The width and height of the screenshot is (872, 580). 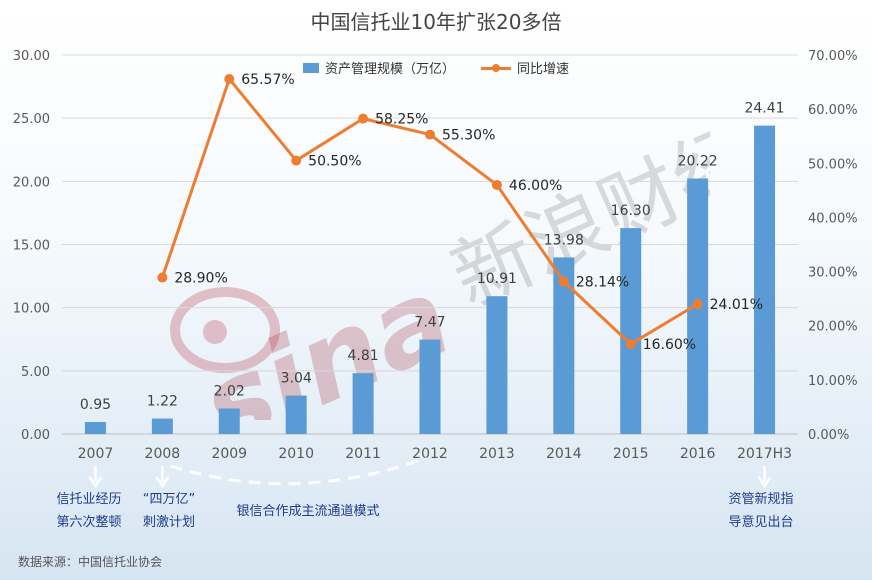 I want to click on x-tick-label: 2016, so click(x=698, y=454).